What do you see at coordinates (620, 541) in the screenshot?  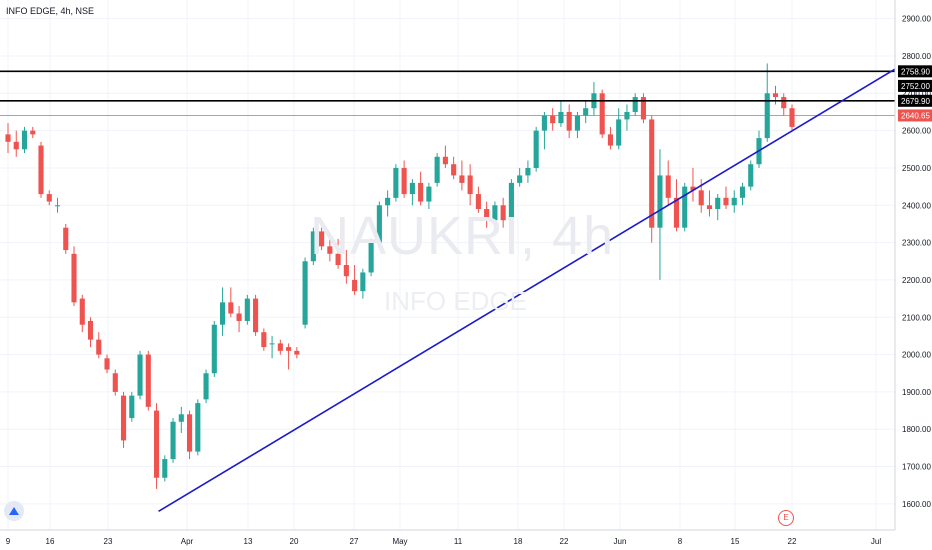 I see `time-tick-label: Jun` at bounding box center [620, 541].